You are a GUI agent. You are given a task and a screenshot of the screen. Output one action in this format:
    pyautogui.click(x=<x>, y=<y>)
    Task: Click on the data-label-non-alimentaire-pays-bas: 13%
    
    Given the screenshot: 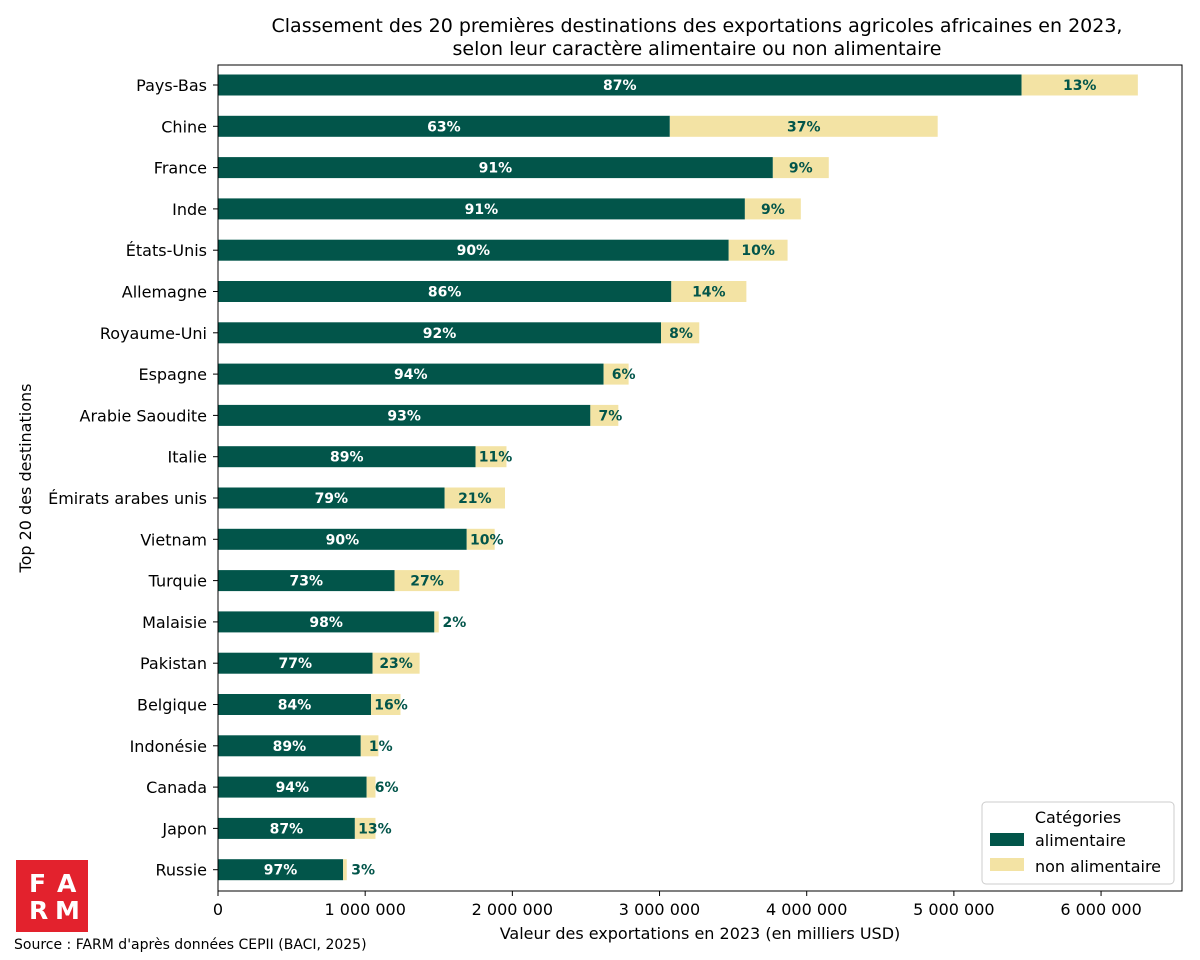 What is the action you would take?
    pyautogui.click(x=1080, y=86)
    